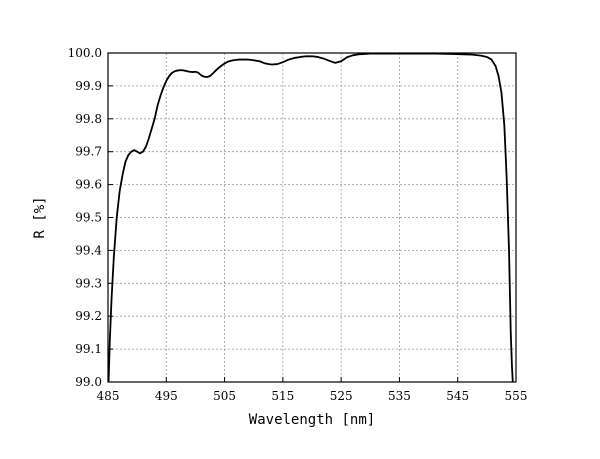 This screenshot has width=600, height=459. I want to click on x-tick-label: 525, so click(341, 396).